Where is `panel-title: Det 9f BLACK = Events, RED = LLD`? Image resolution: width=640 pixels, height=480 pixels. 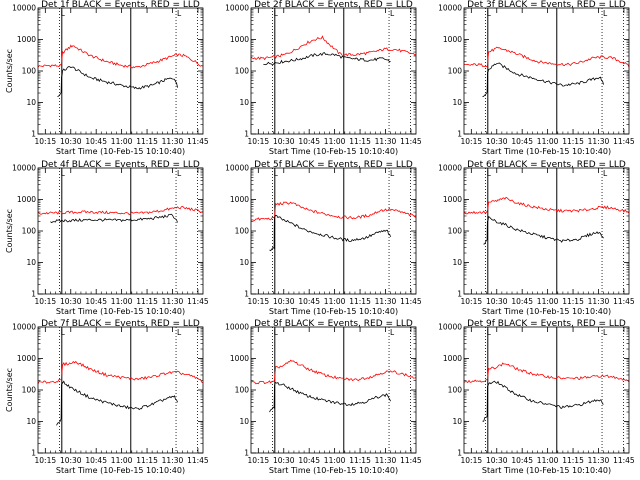
panel-title: Det 9f BLACK = Events, RED = LLD is located at coordinates (546, 324).